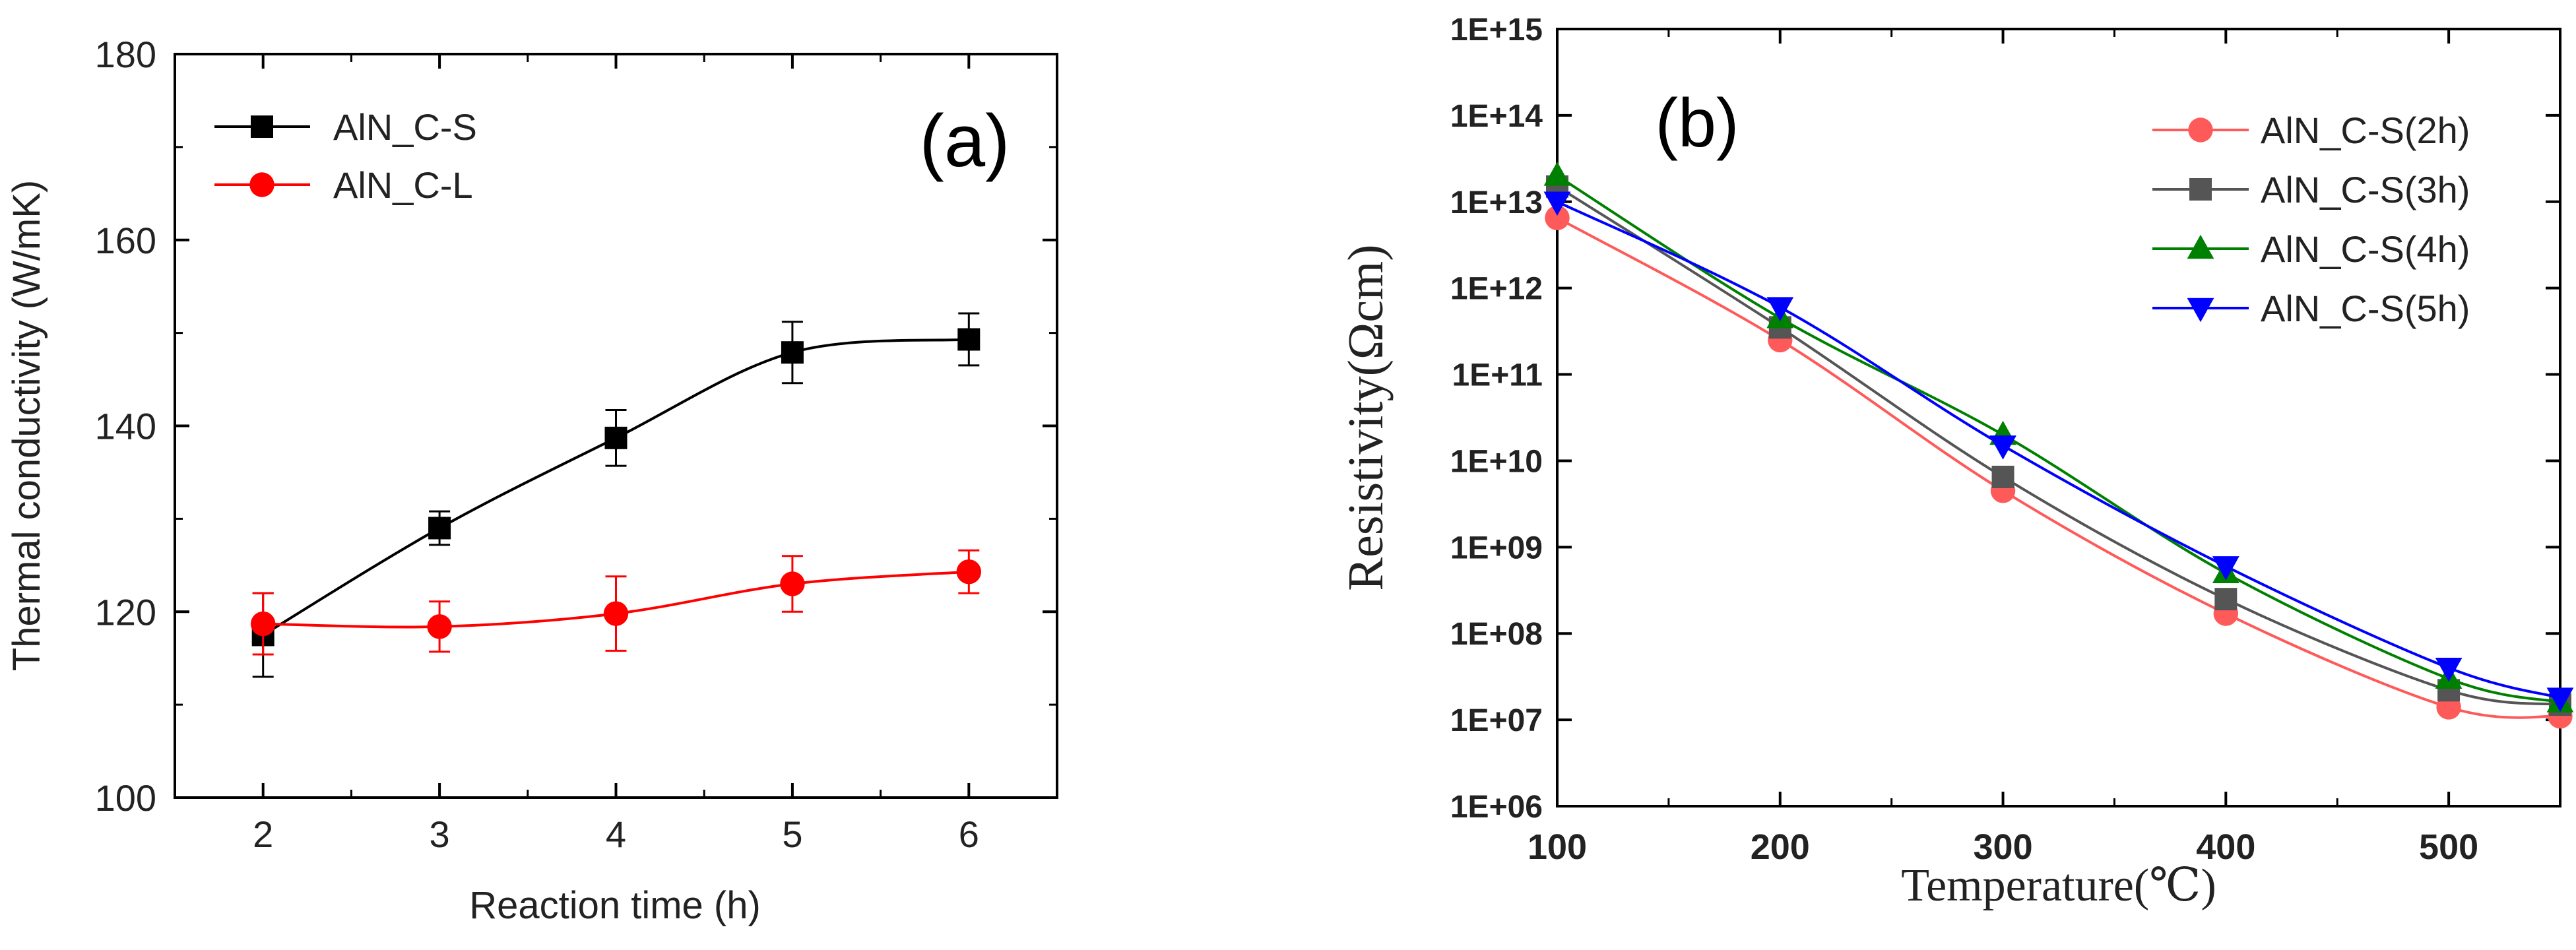  Describe the element at coordinates (405, 127) in the screenshot. I see `legend-label-a: AlN_C-S` at that location.